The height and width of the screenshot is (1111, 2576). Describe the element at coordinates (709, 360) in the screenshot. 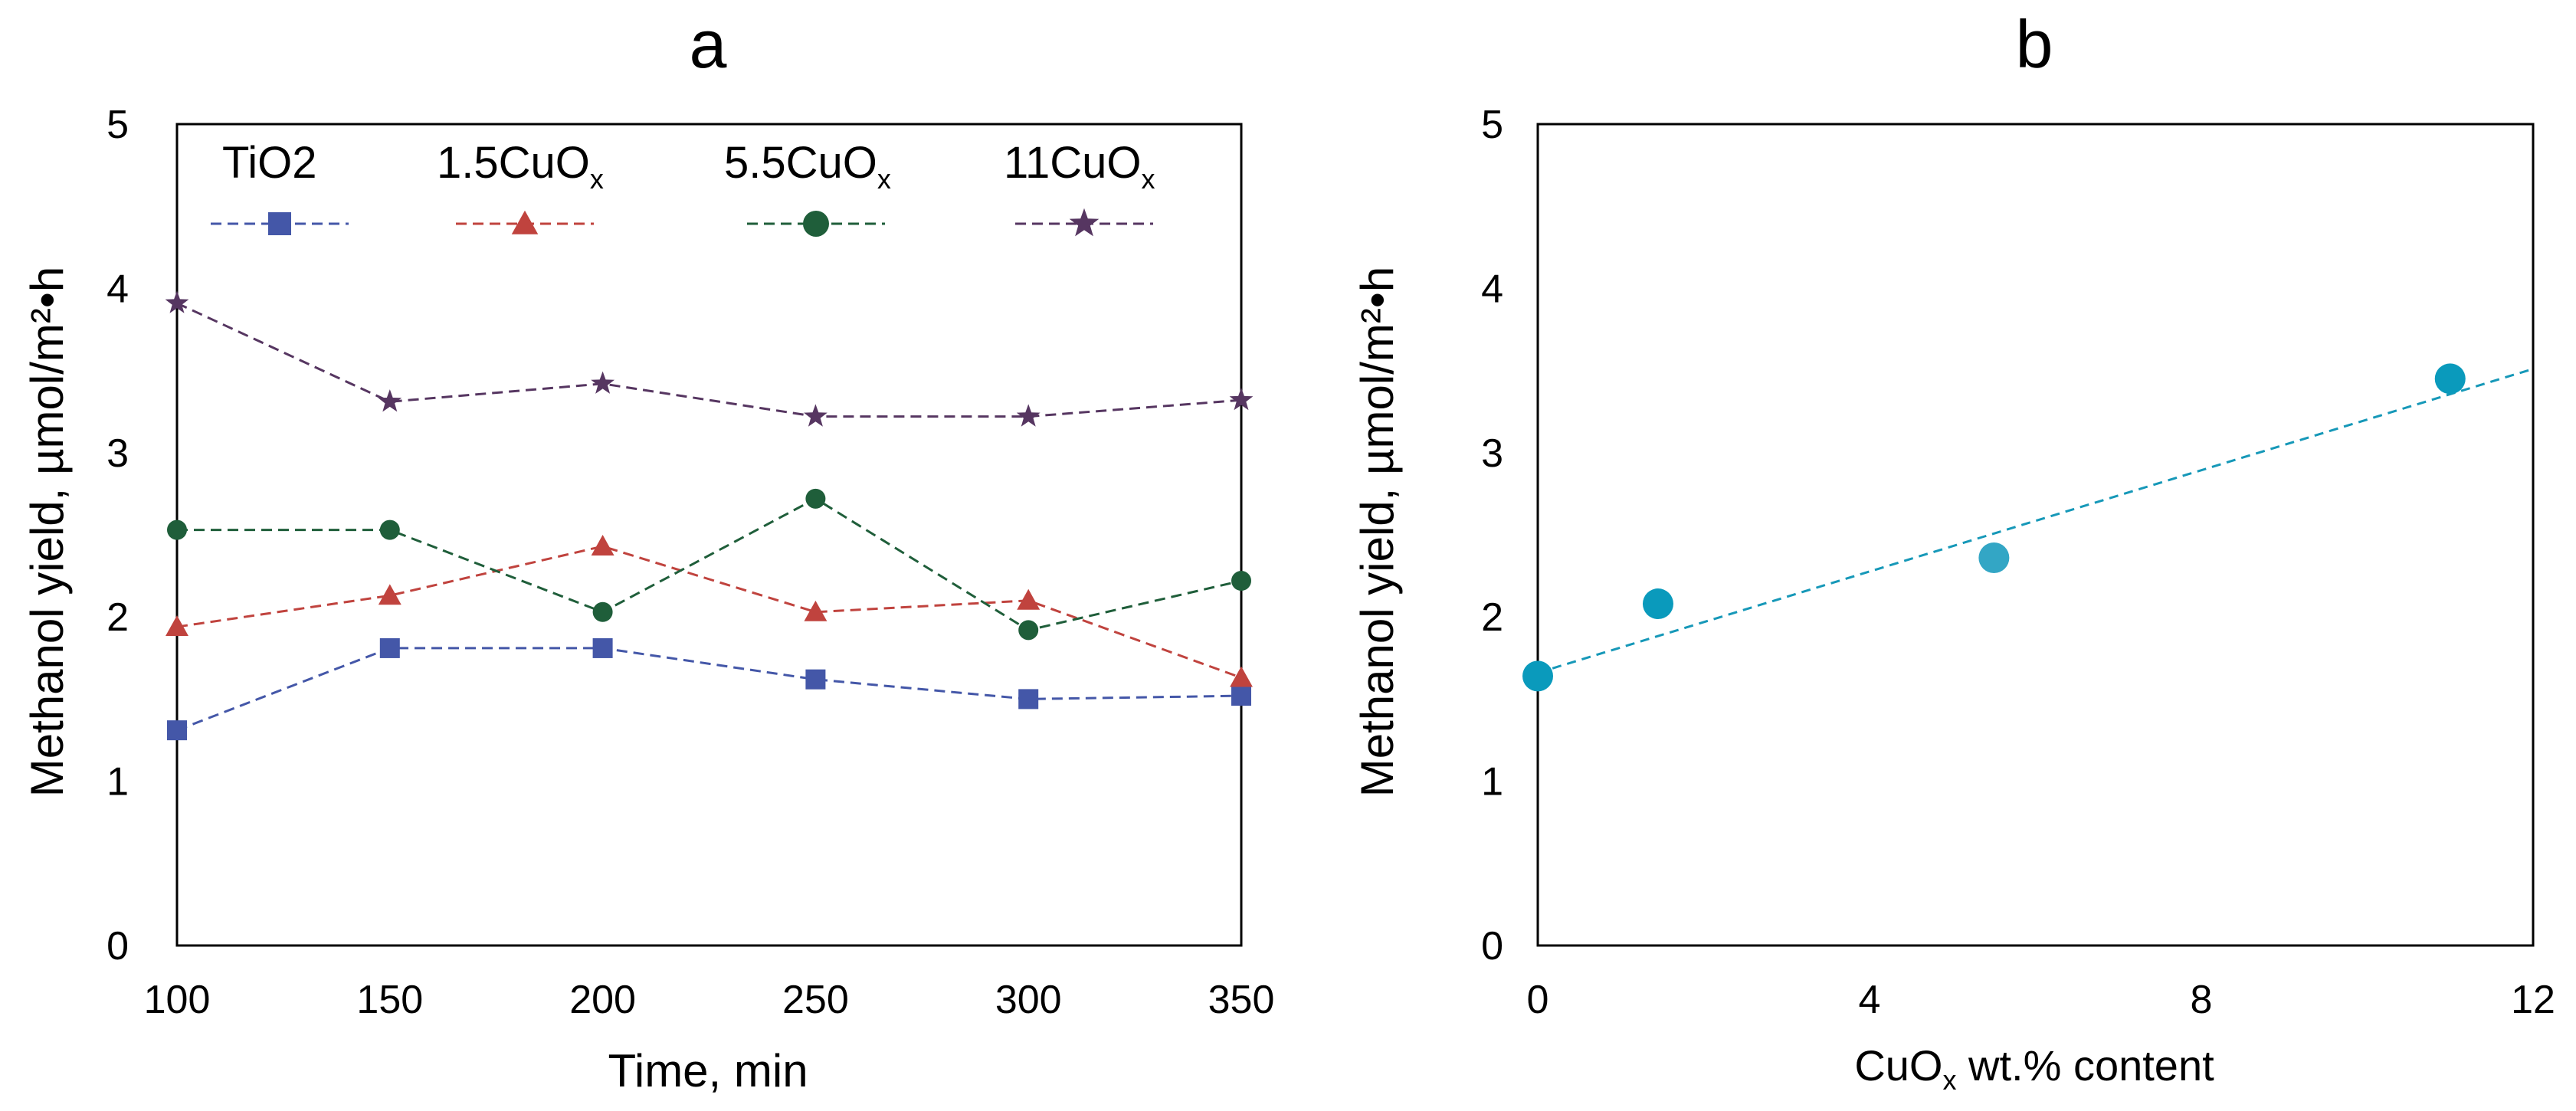

I see `chart-a-series-3-line` at that location.